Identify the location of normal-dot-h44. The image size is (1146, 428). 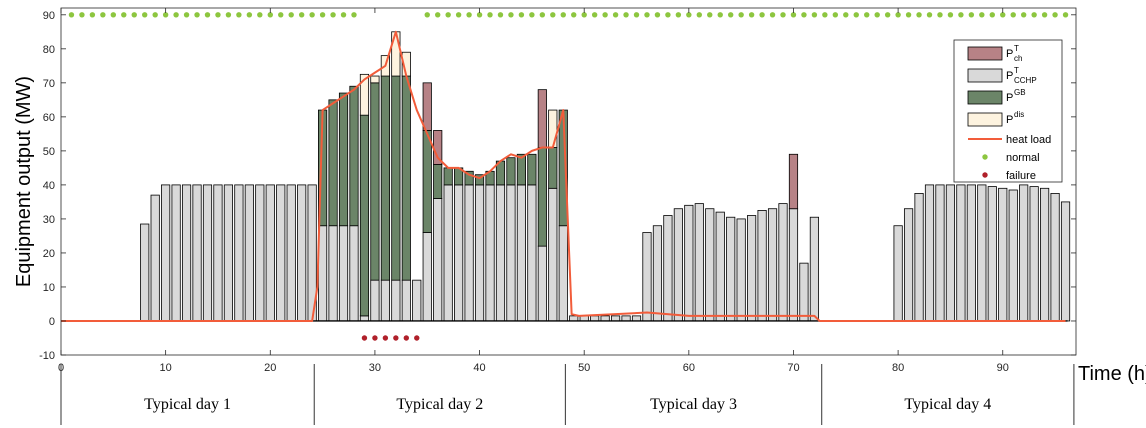
(521, 15).